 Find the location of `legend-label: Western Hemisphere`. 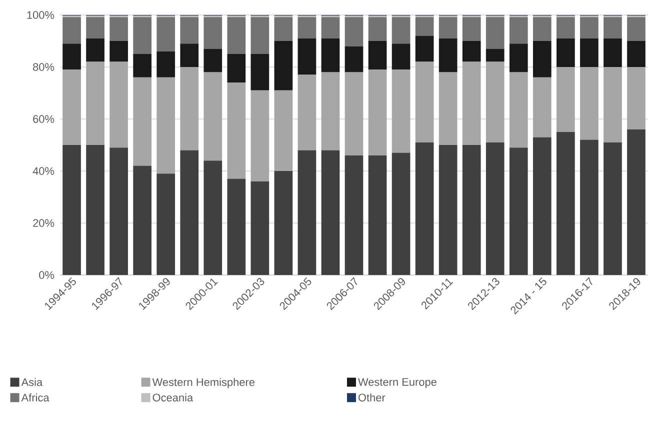

legend-label: Western Hemisphere is located at coordinates (203, 383).